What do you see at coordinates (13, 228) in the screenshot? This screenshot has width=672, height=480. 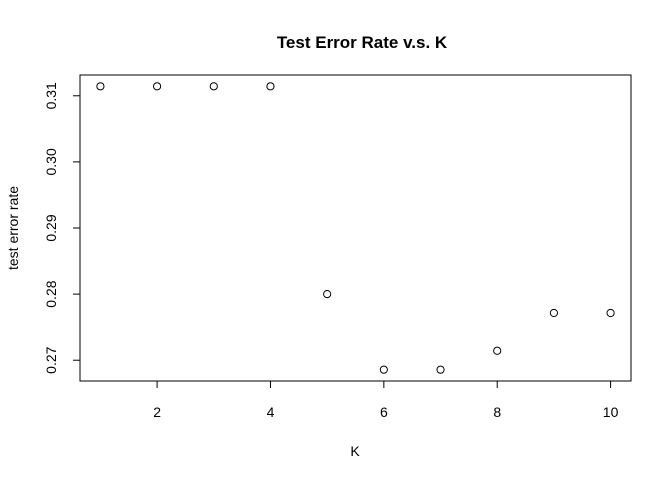 I see `y-axis-label: test error rate` at bounding box center [13, 228].